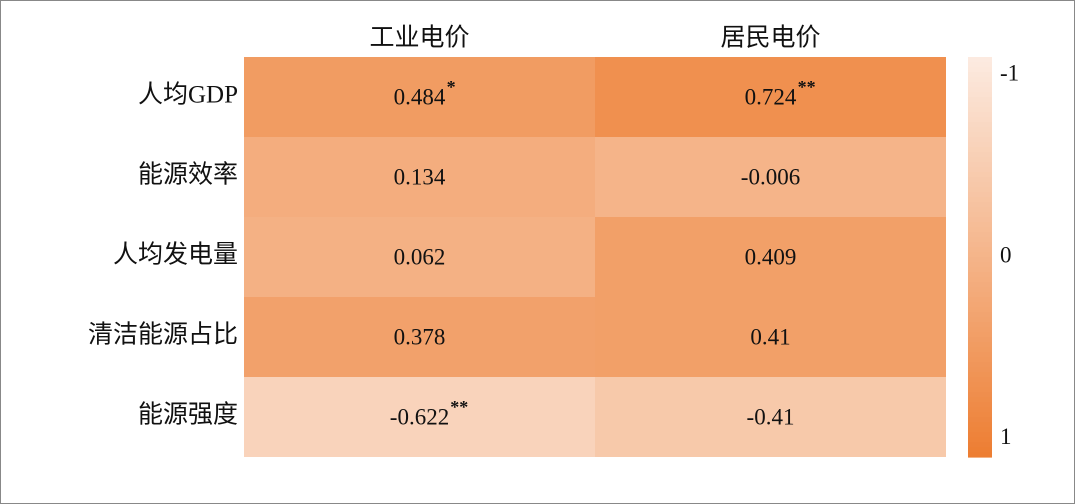 The height and width of the screenshot is (504, 1075). I want to click on colorbar-tick-label: 0, so click(1006, 254).